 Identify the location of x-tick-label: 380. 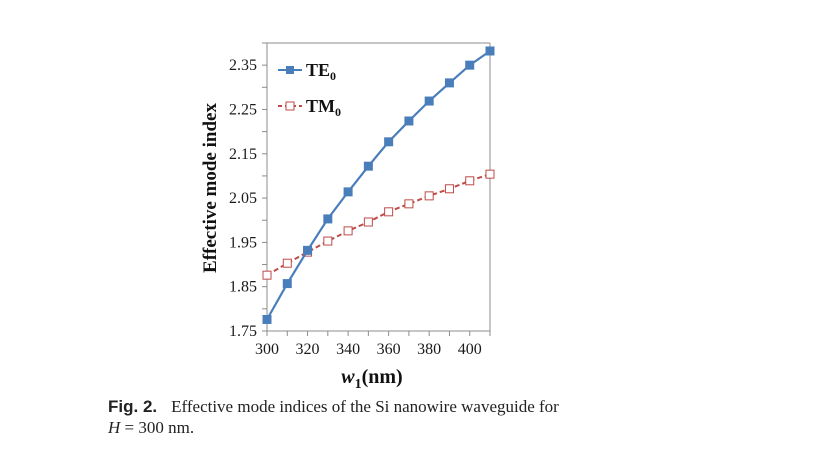
(429, 349).